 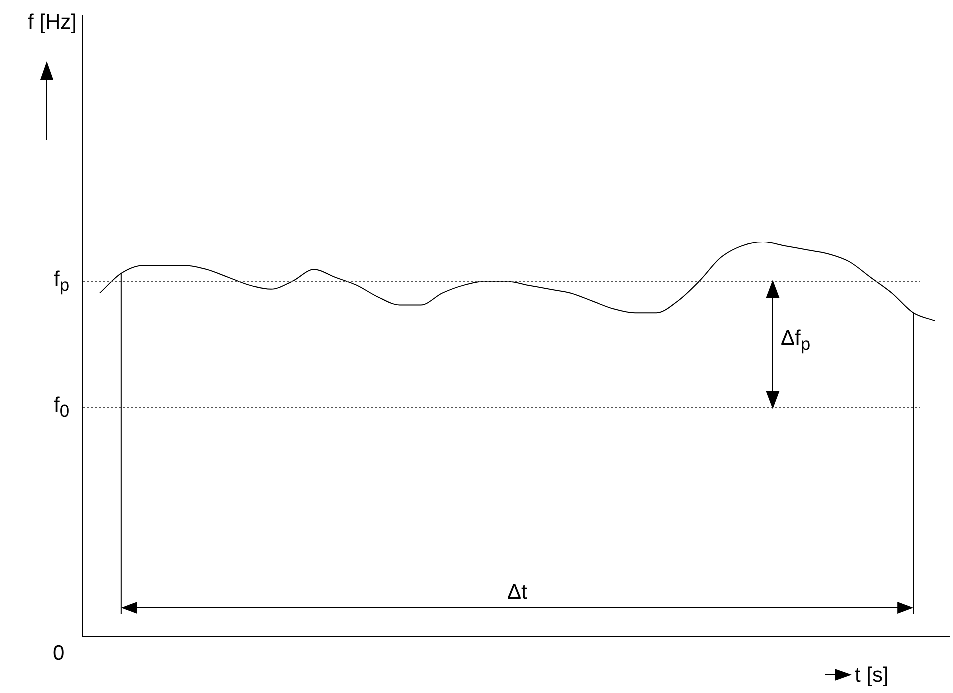 I want to click on annotation: Δf$_{p}$, so click(x=796, y=340).